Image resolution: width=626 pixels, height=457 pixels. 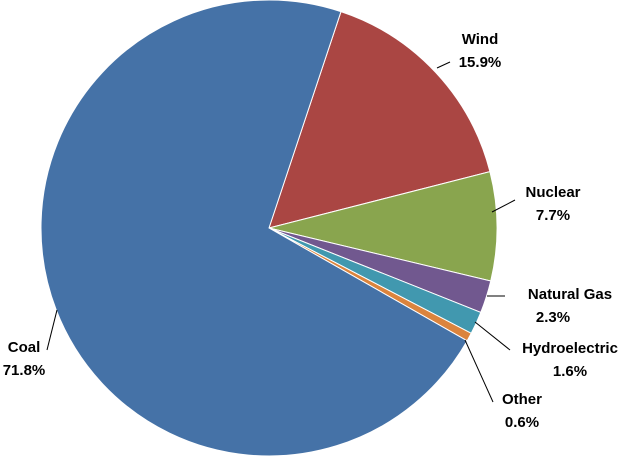 What do you see at coordinates (443, 65) in the screenshot?
I see `leader-line-wind` at bounding box center [443, 65].